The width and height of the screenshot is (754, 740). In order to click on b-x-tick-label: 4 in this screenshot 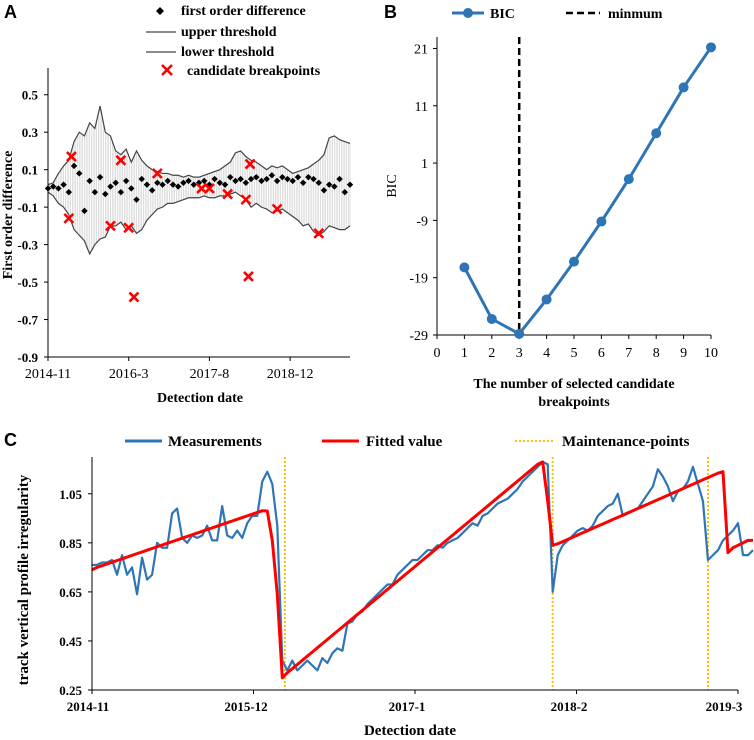, I will do `click(546, 353)`.